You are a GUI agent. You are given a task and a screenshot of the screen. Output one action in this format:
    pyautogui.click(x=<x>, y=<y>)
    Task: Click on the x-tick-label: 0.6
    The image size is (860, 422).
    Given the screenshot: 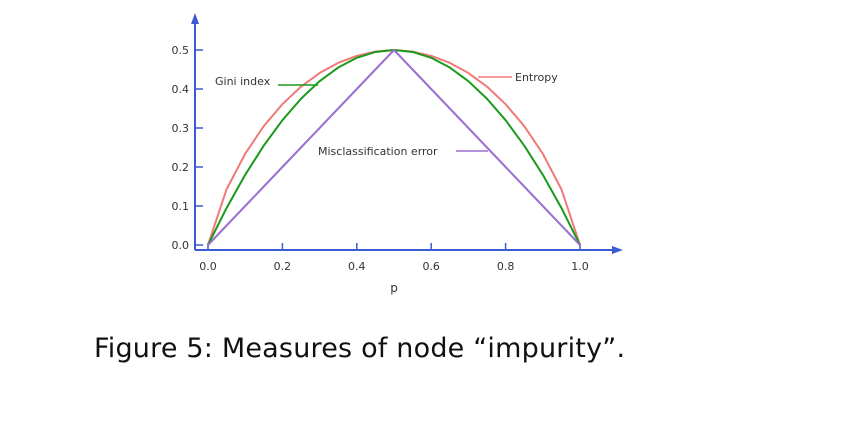 What is the action you would take?
    pyautogui.click(x=431, y=266)
    